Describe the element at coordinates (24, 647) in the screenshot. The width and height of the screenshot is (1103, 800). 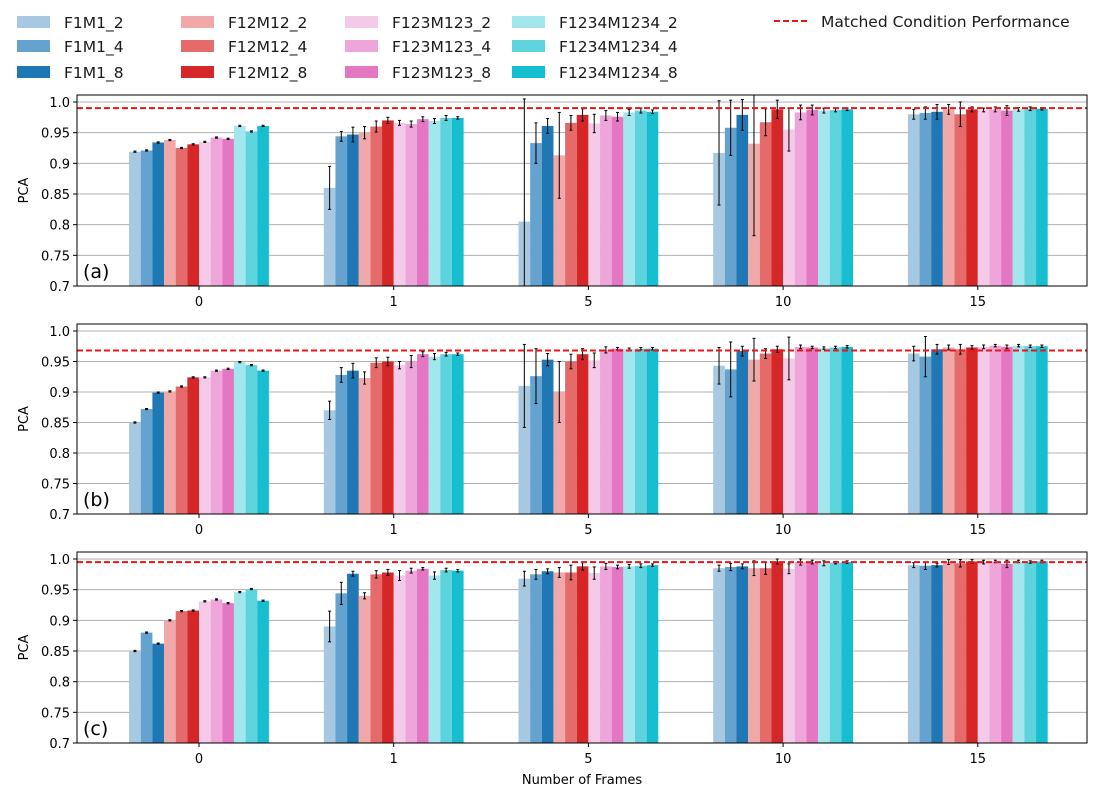
I see `y-axis-label: PCA` at that location.